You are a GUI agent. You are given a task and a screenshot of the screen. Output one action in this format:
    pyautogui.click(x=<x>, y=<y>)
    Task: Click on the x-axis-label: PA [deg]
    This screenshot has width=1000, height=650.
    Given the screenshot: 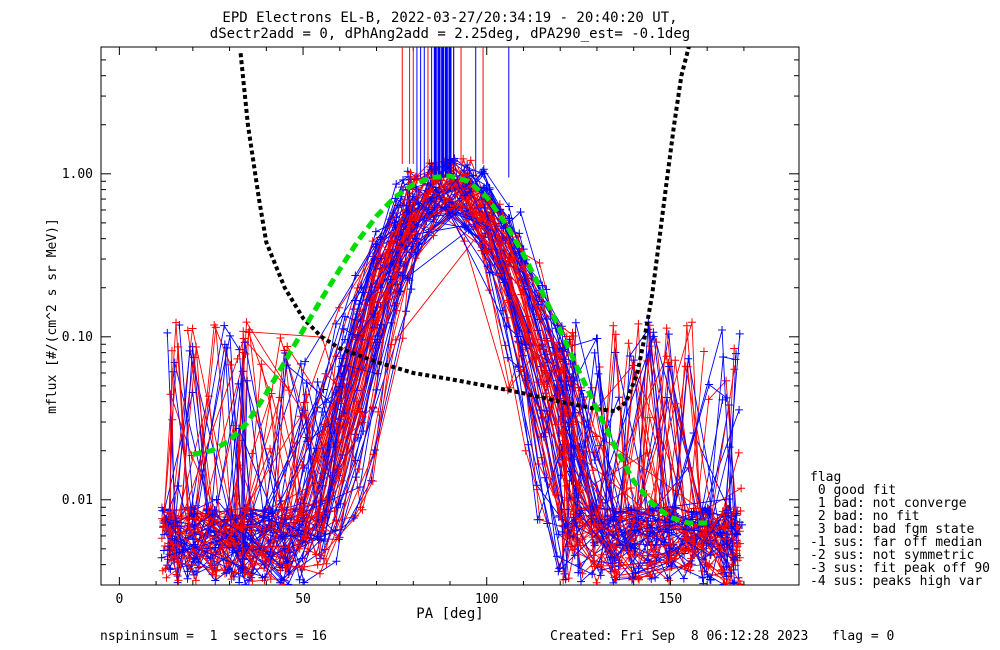 What is the action you would take?
    pyautogui.click(x=449, y=614)
    